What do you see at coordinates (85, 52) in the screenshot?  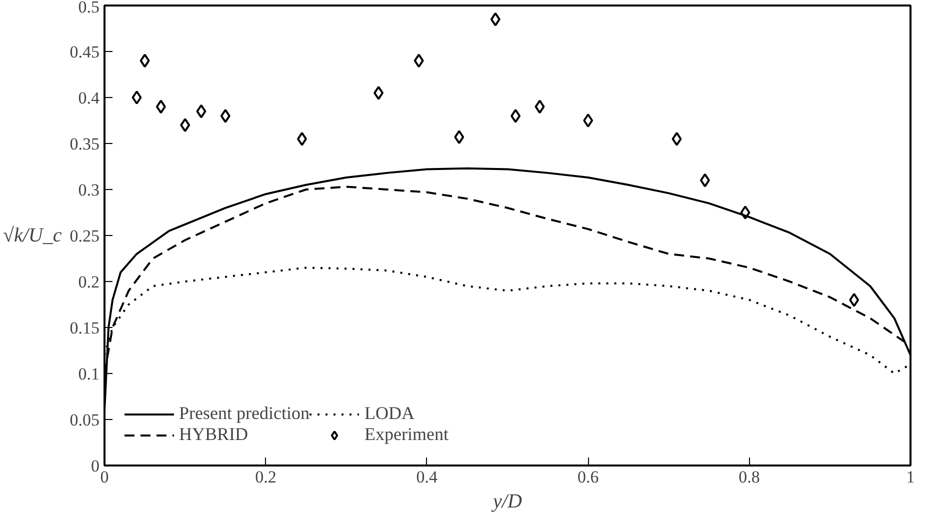 I see `y-tick-label: 0.45` at bounding box center [85, 52].